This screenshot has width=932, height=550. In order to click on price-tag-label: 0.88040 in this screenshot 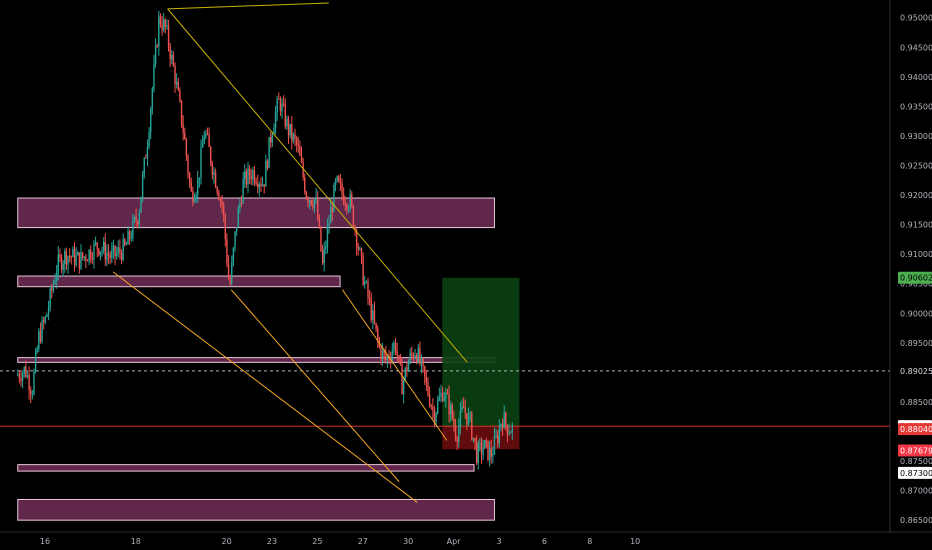, I will do `click(916, 429)`.